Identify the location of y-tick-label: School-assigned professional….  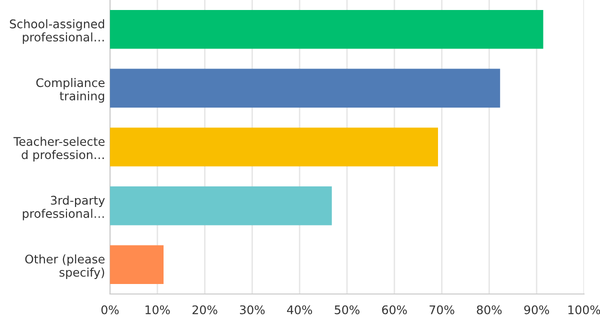
(57, 31).